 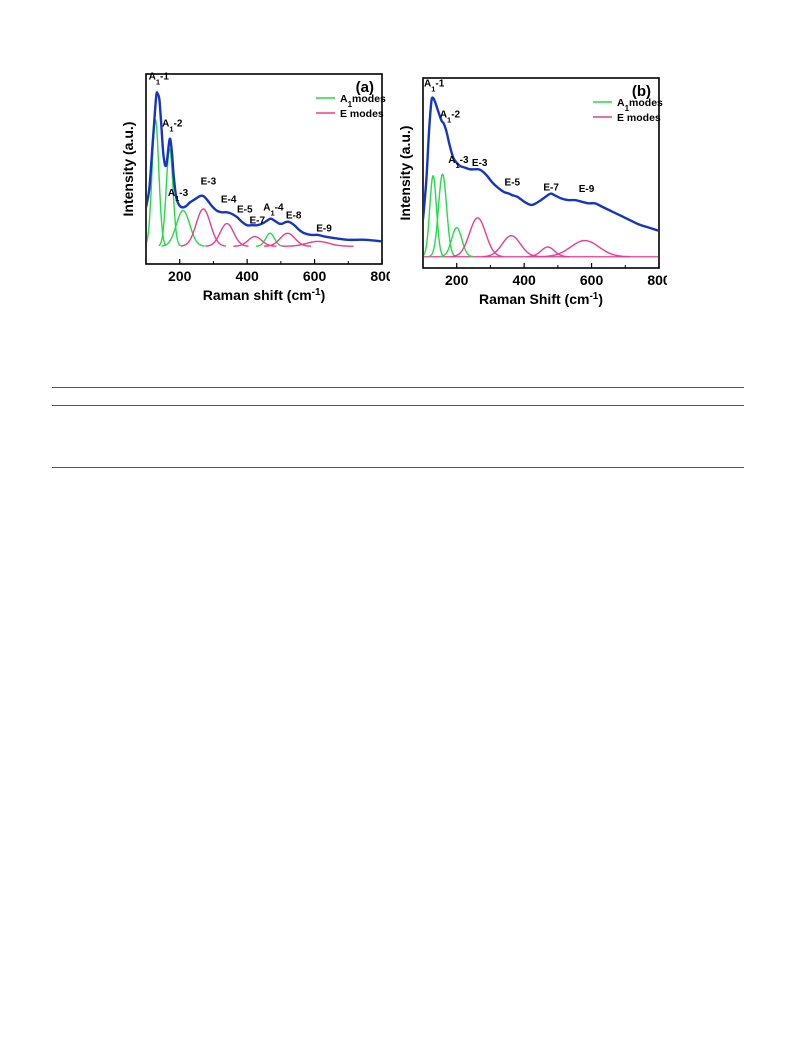 What do you see at coordinates (245, 295) in the screenshot?
I see `x-axis-label-main: Raman shift` at bounding box center [245, 295].